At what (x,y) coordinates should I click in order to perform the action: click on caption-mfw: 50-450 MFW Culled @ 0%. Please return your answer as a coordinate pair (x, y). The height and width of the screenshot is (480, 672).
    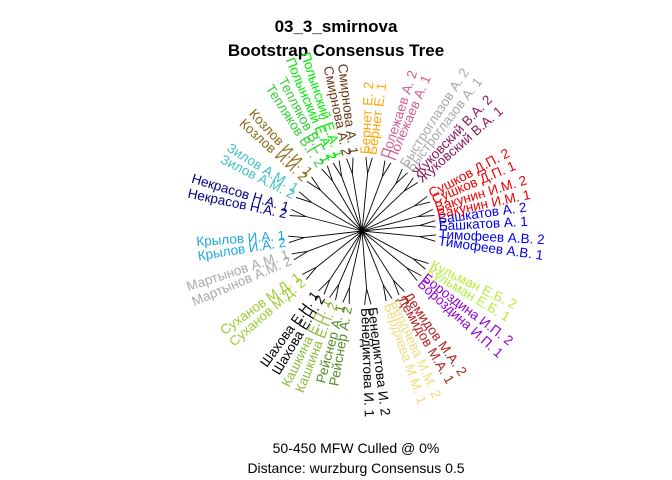
    Looking at the image, I should click on (356, 448).